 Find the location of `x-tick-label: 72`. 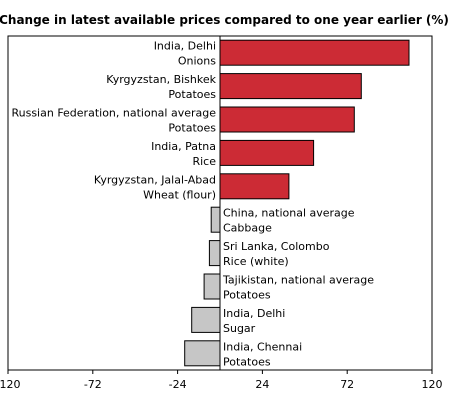

x-tick-label: 72 is located at coordinates (347, 384).